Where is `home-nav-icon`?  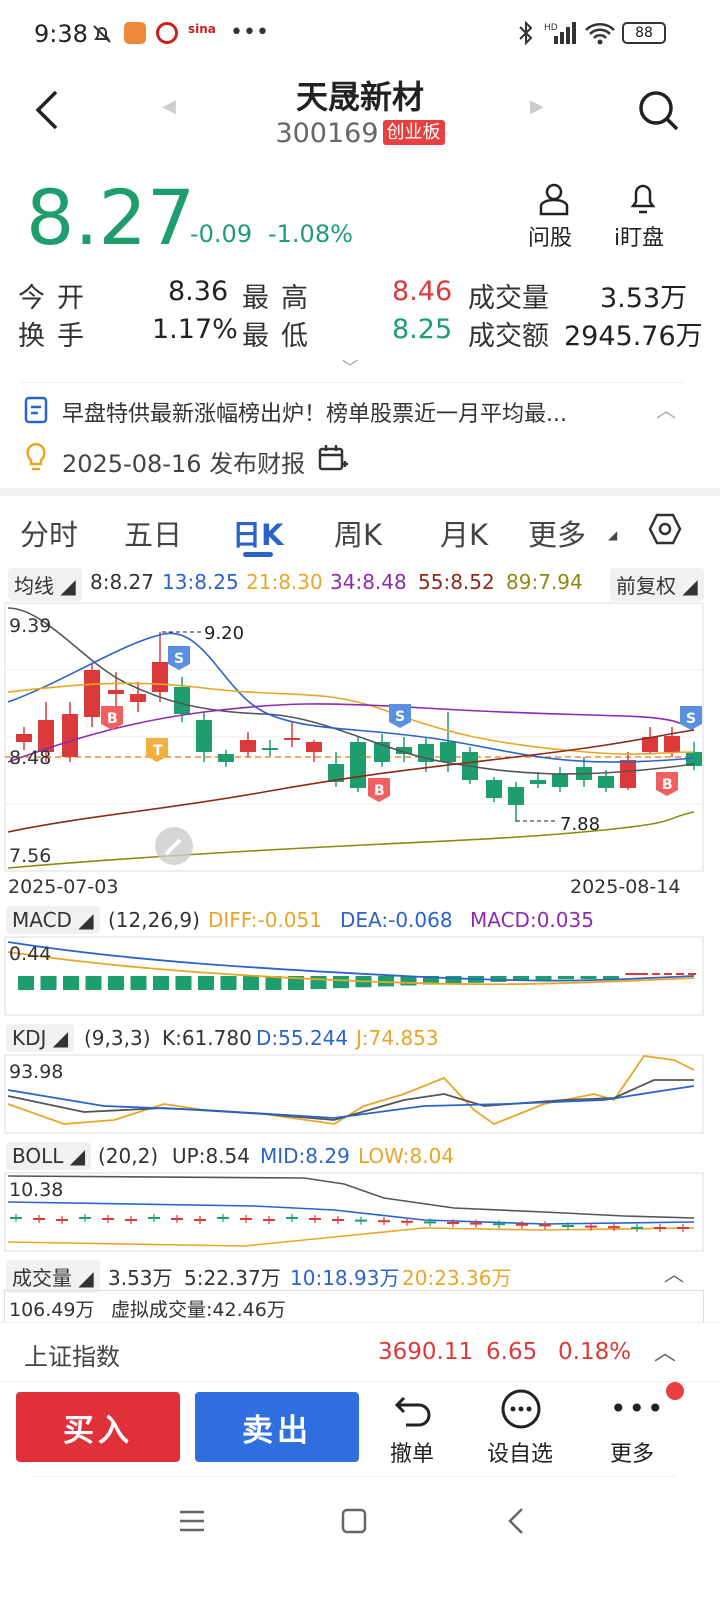
home-nav-icon is located at coordinates (354, 1521).